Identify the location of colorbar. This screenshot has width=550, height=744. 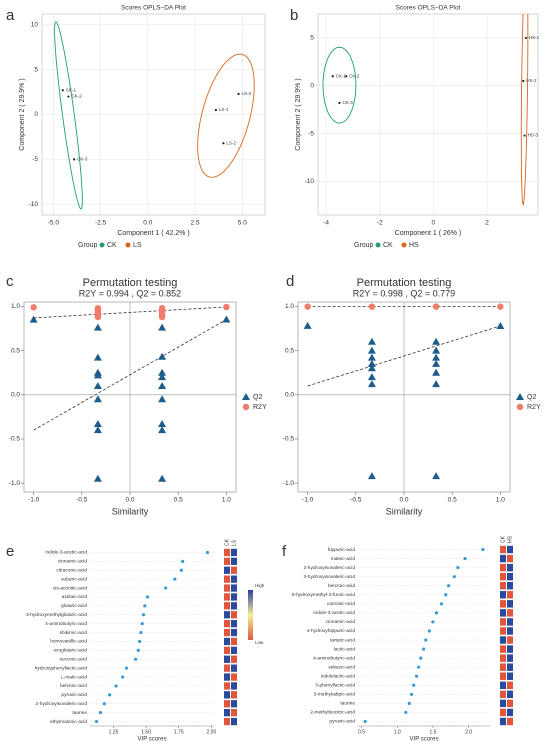
(250, 615).